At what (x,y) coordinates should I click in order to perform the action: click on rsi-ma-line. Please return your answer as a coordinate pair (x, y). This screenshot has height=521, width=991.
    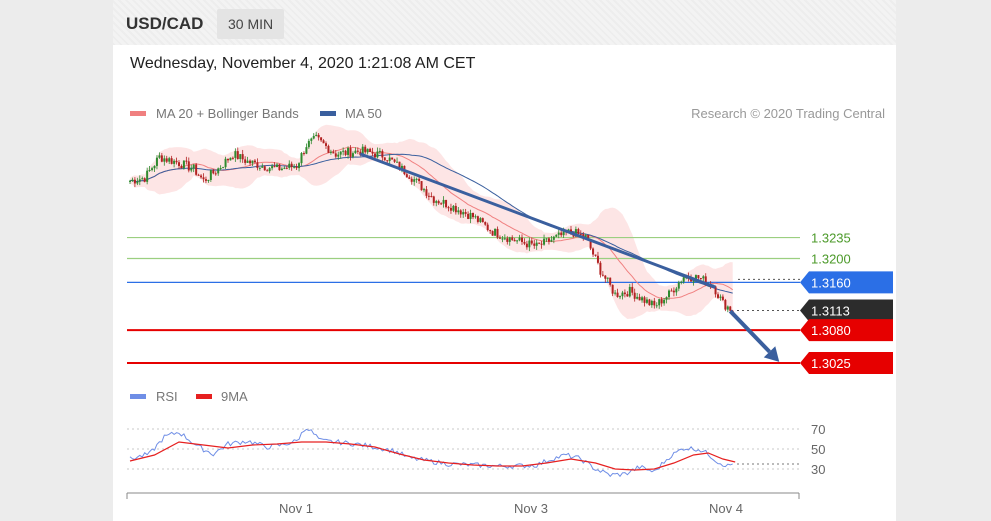
    Looking at the image, I should click on (432, 456).